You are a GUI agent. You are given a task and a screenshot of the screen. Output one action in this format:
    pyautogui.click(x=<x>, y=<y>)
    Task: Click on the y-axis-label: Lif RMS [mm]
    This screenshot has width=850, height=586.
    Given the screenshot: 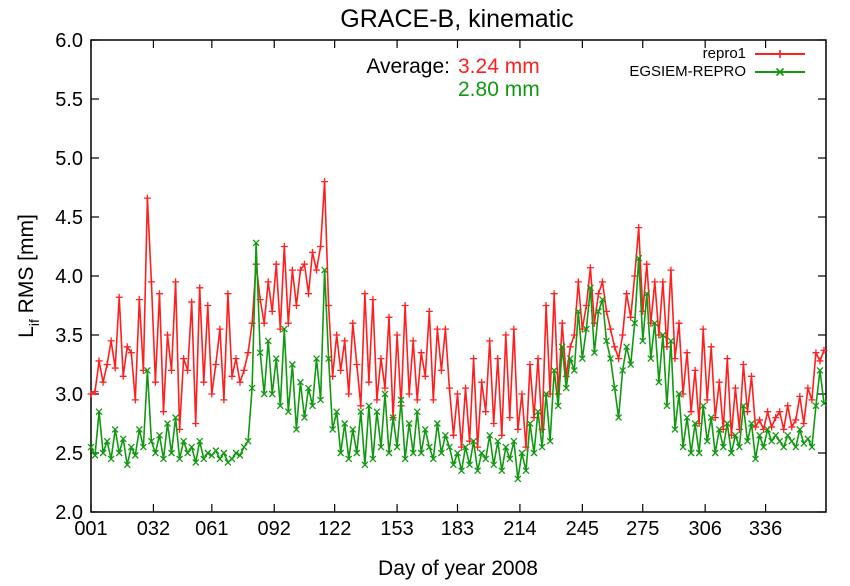 What is the action you would take?
    pyautogui.click(x=28, y=276)
    